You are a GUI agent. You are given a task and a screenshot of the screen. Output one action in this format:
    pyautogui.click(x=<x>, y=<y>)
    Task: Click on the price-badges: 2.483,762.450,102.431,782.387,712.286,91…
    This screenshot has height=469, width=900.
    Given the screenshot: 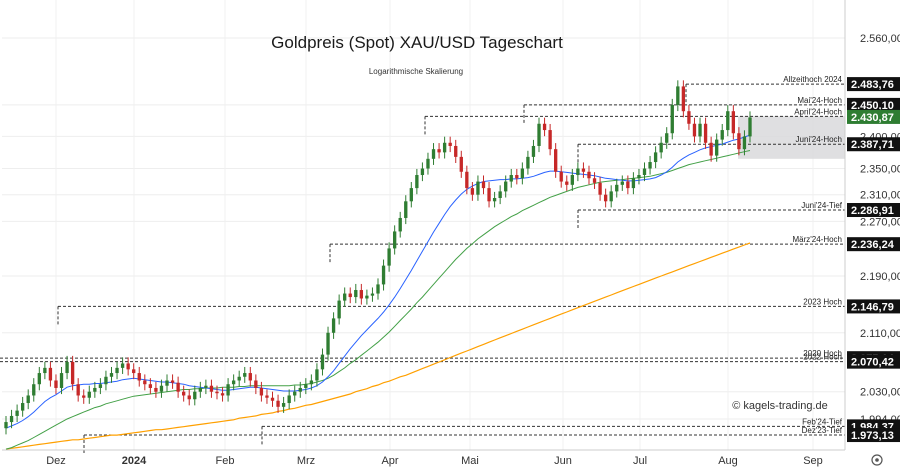 What is the action you would take?
    pyautogui.click(x=873, y=260)
    